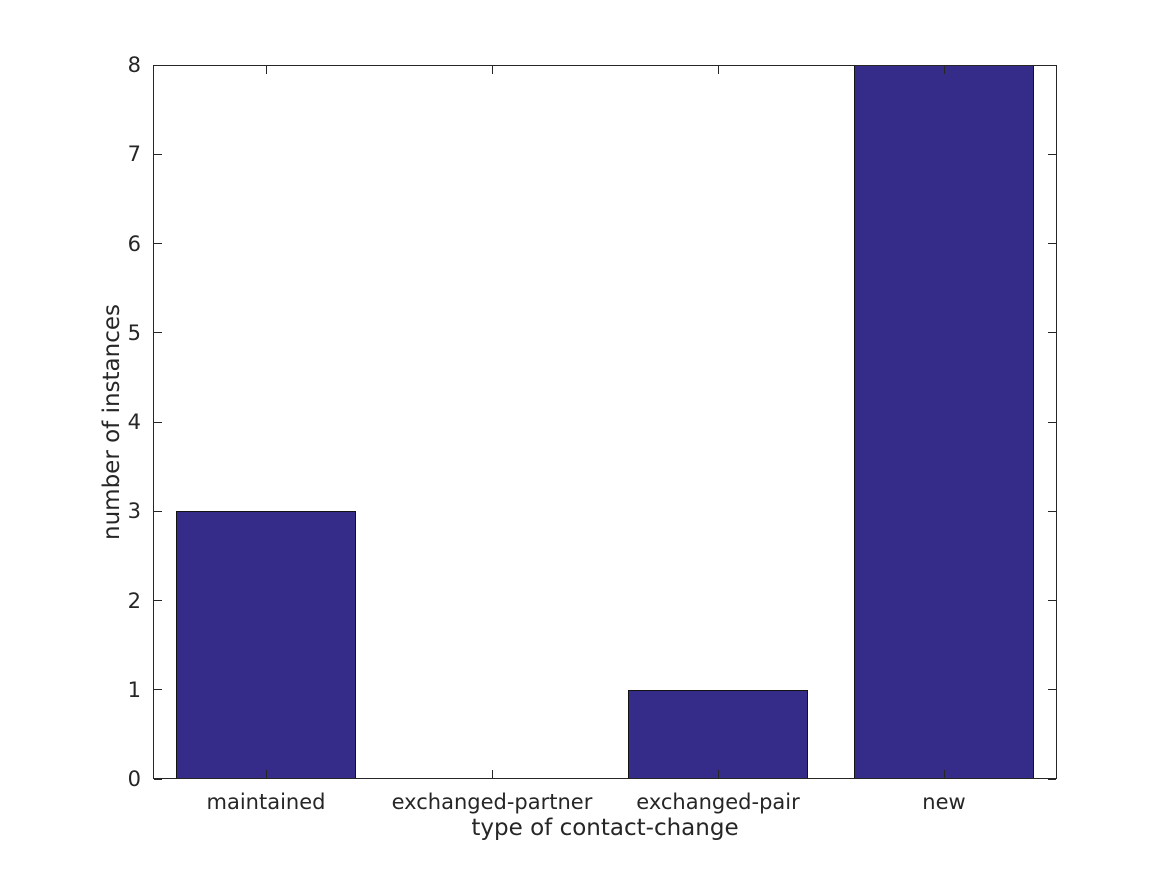 This screenshot has height=875, width=1167. I want to click on y-tick-label: 4, so click(134, 422).